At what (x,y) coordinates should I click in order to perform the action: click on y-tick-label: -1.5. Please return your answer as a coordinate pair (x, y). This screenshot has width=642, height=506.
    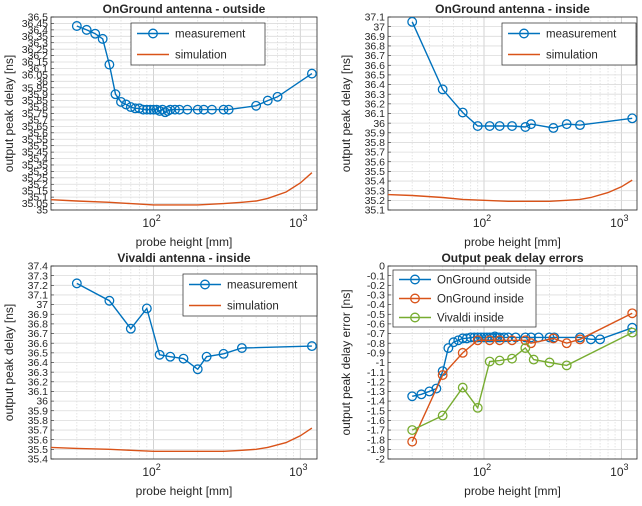
    Looking at the image, I should click on (376, 411).